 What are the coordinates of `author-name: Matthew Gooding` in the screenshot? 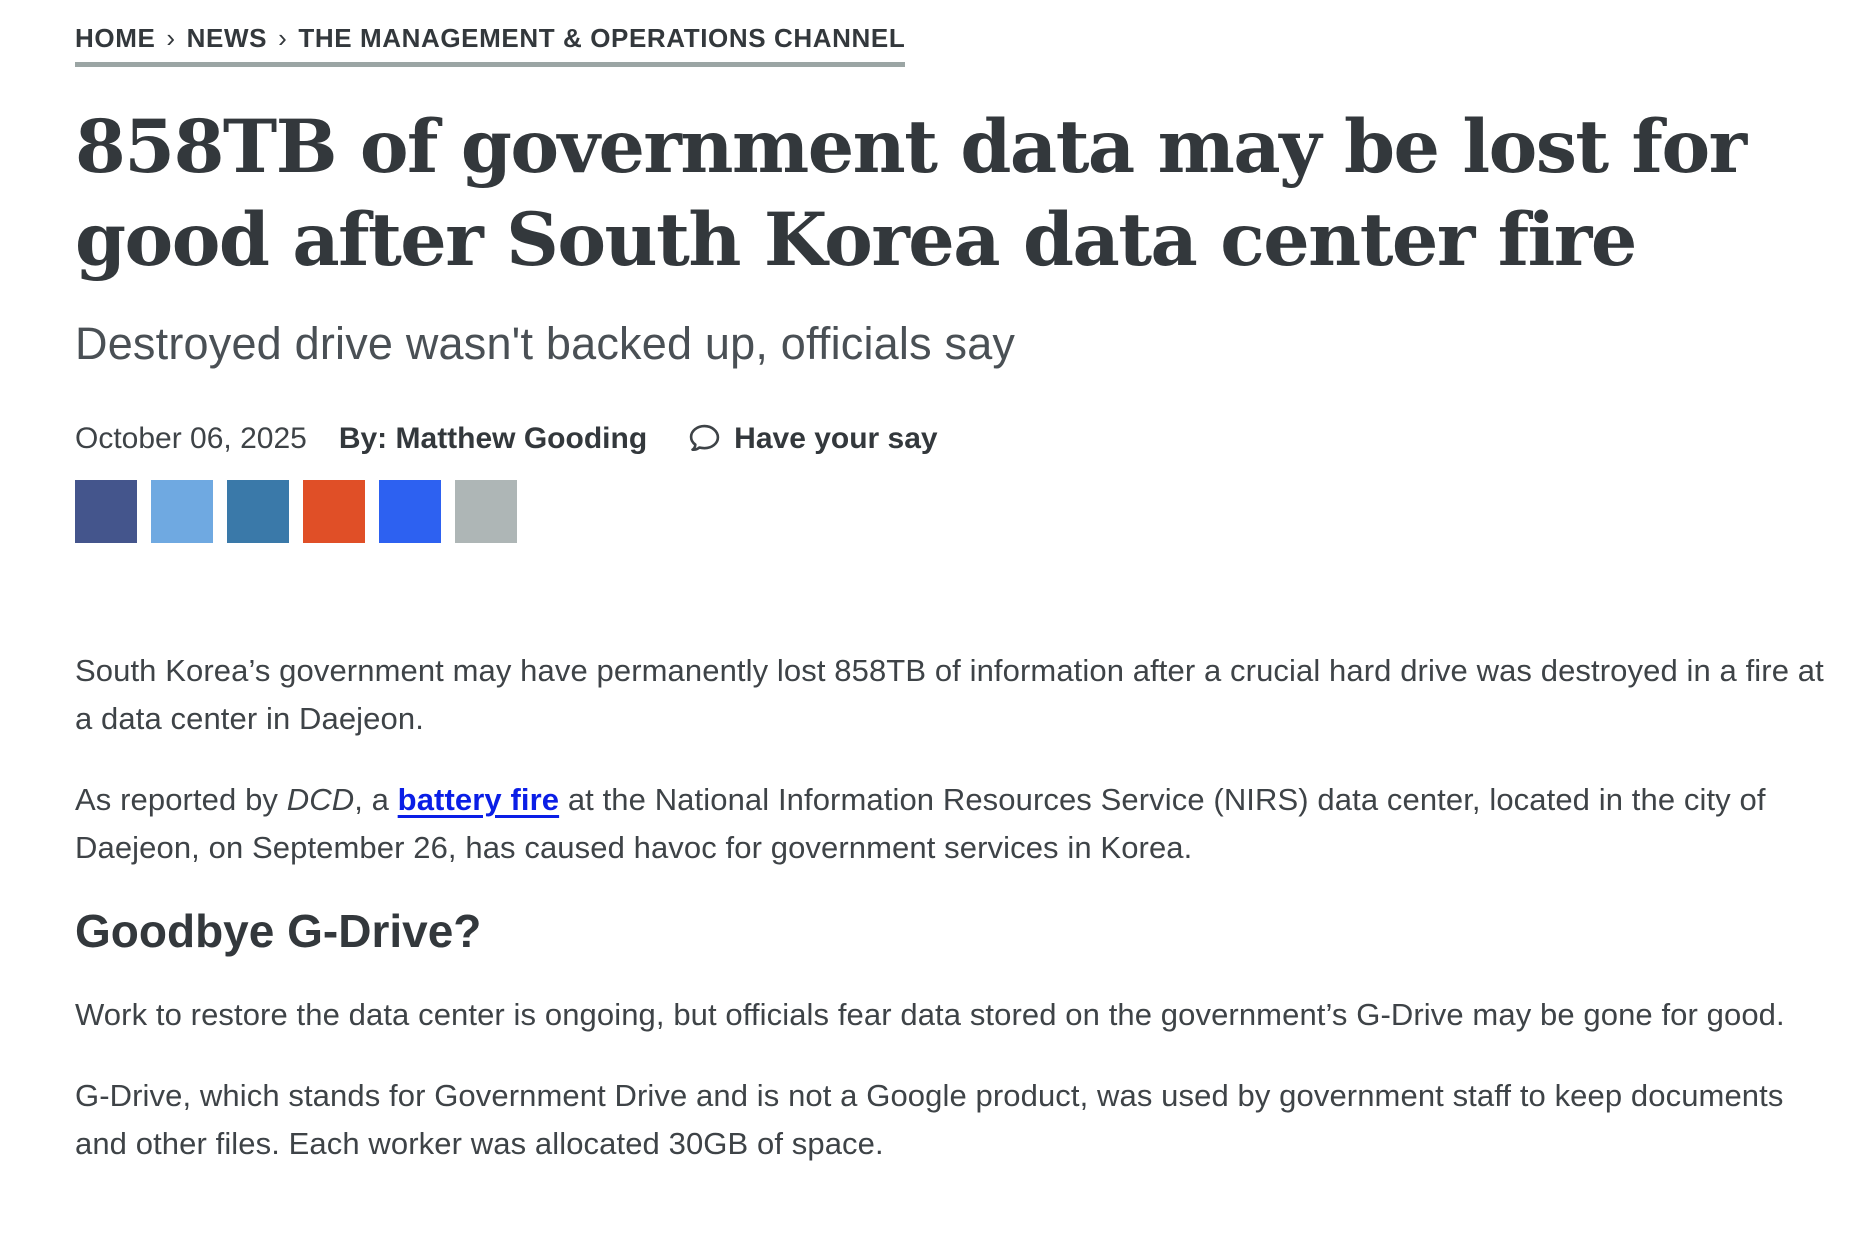 It's located at (521, 438).